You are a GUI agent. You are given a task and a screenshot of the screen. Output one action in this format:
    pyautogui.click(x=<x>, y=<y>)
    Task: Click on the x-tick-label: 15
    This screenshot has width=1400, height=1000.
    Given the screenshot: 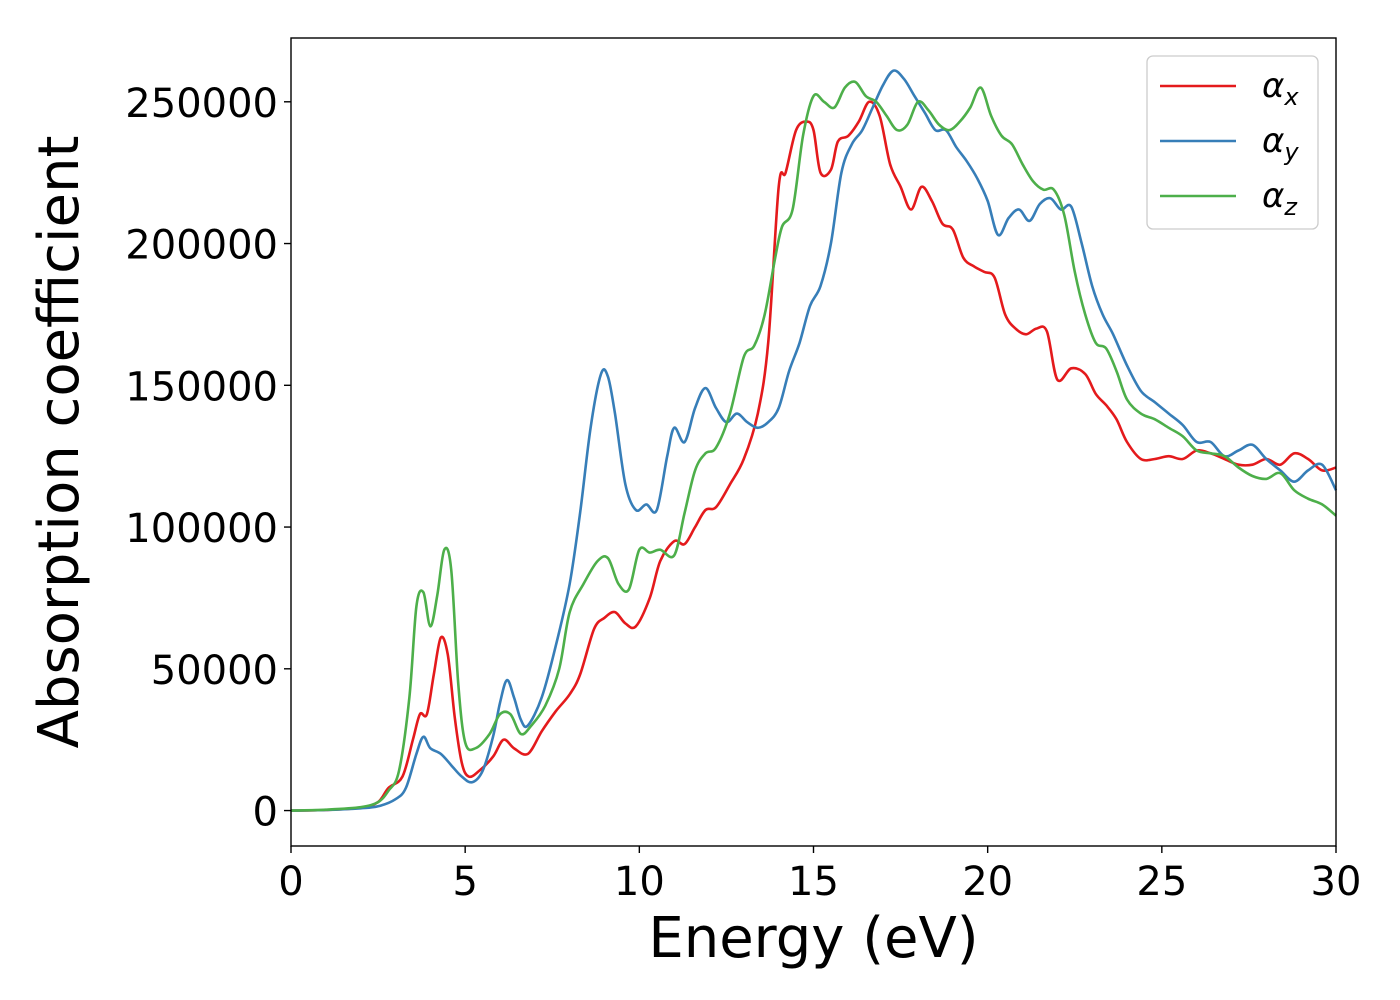 What is the action you would take?
    pyautogui.click(x=813, y=882)
    